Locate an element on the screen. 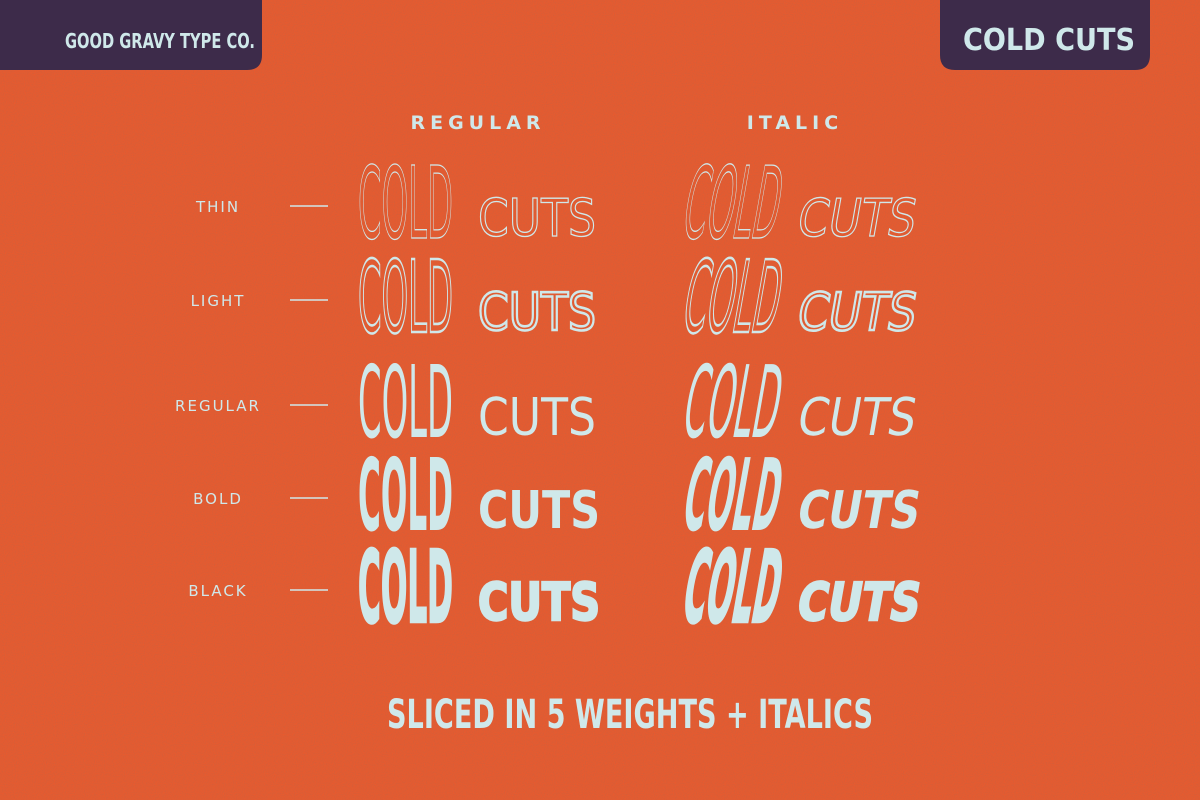 The height and width of the screenshot is (800, 1200). weight-label: THIN is located at coordinates (217, 207).